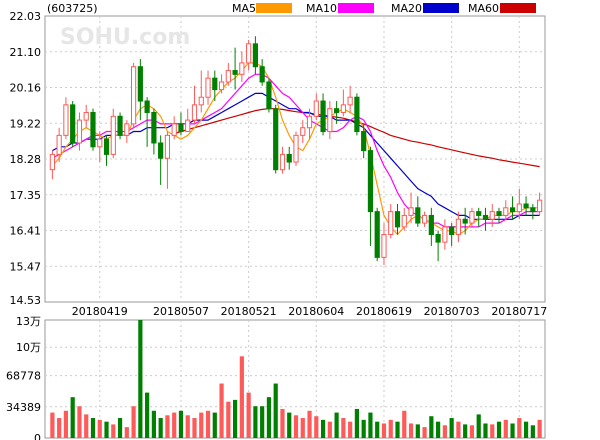 The height and width of the screenshot is (440, 600). I want to click on date-tick-label: 20180703, so click(452, 311).